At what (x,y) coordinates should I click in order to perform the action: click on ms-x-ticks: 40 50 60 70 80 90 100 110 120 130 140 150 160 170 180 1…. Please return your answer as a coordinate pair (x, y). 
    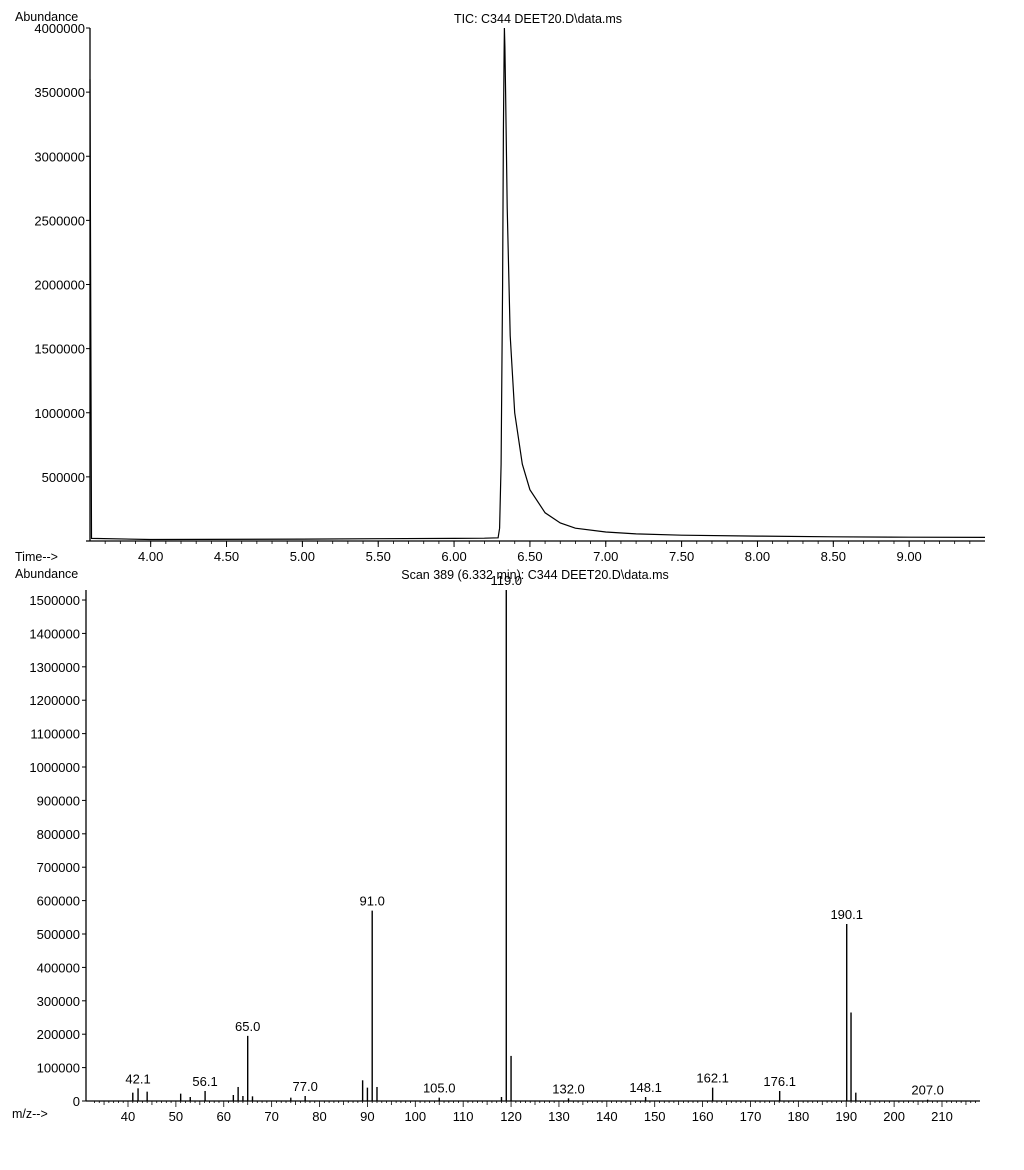
    Looking at the image, I should click on (535, 1112).